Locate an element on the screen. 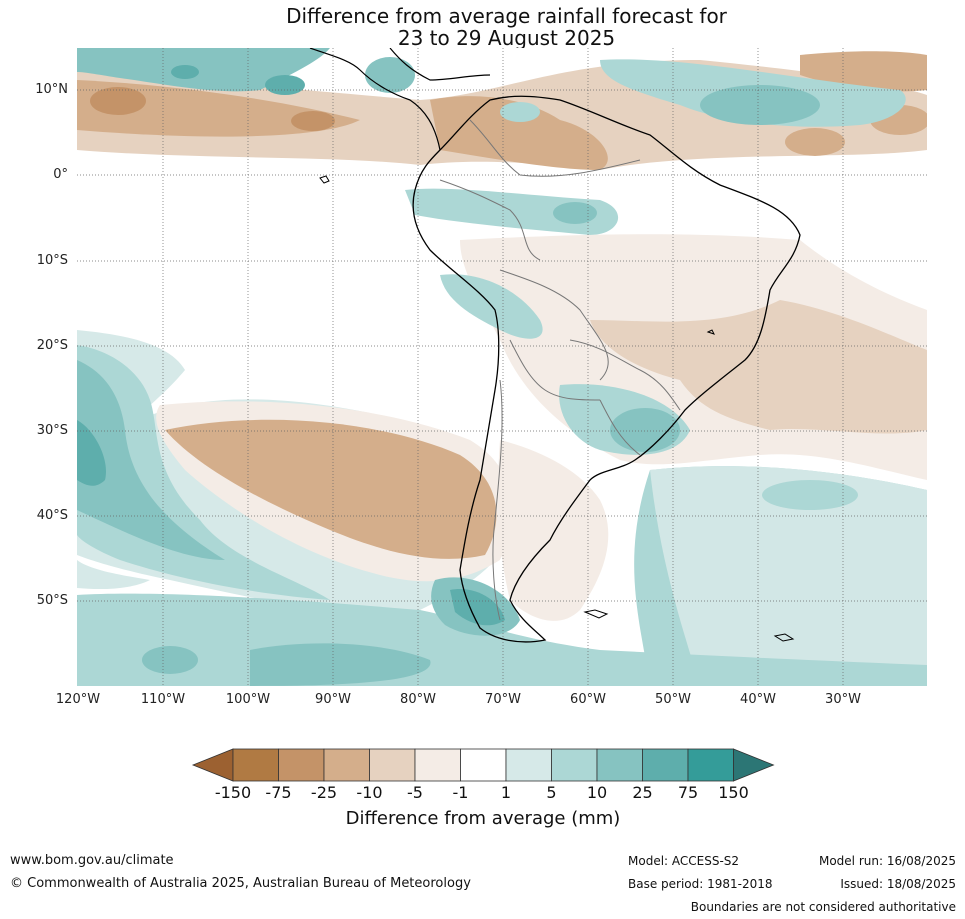 This screenshot has height=919, width=965. south-pacific-wet-core is located at coordinates (91, 453).